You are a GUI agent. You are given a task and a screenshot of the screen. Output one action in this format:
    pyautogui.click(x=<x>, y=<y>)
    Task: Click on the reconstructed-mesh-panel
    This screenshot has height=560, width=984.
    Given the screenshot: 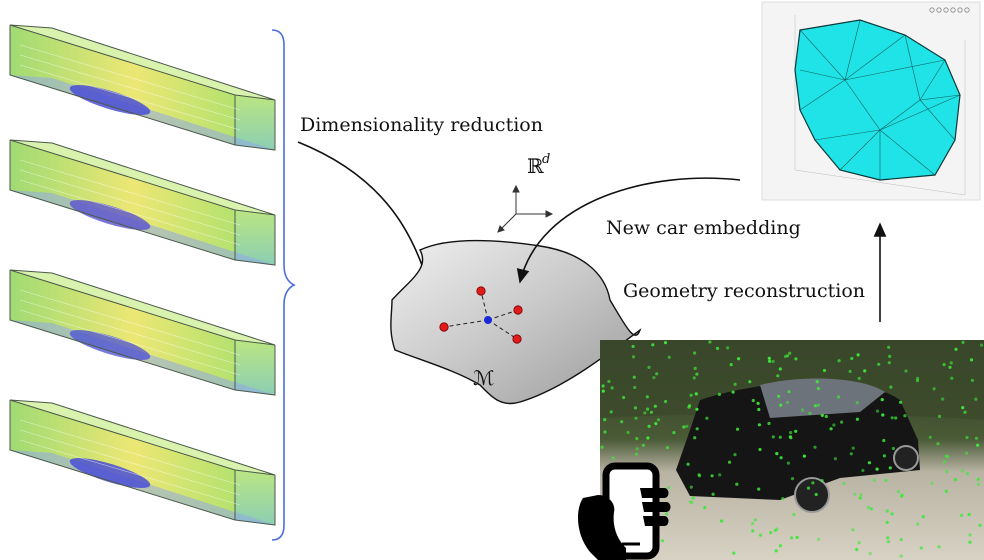 What is the action you would take?
    pyautogui.click(x=871, y=101)
    